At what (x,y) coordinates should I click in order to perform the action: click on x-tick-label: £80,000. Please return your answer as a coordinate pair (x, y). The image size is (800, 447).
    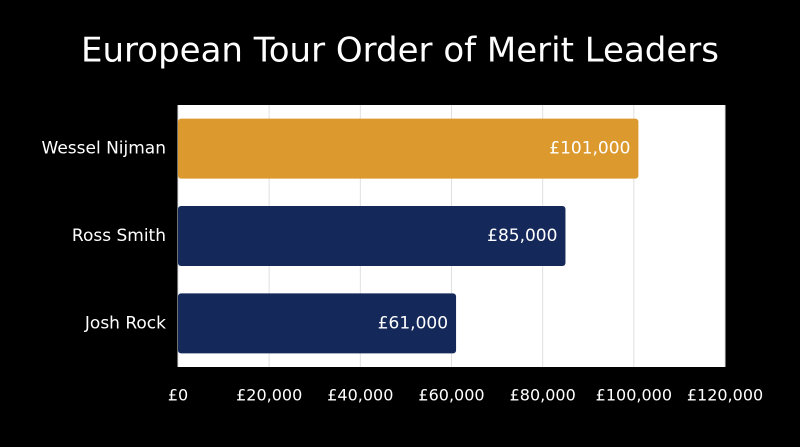
    Looking at the image, I should click on (543, 395).